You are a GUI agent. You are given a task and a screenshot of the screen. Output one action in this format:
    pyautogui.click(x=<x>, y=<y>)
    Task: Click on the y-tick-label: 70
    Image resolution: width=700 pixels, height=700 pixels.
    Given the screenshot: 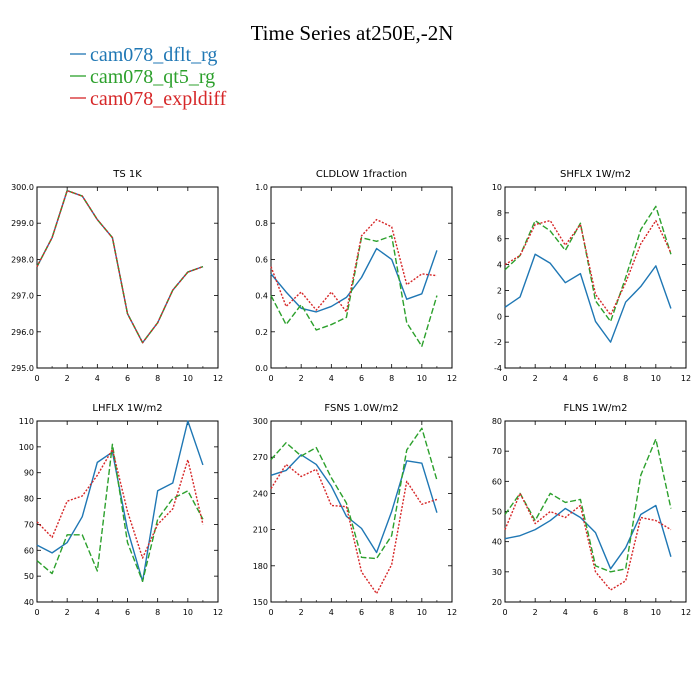 What is the action you would take?
    pyautogui.click(x=29, y=524)
    